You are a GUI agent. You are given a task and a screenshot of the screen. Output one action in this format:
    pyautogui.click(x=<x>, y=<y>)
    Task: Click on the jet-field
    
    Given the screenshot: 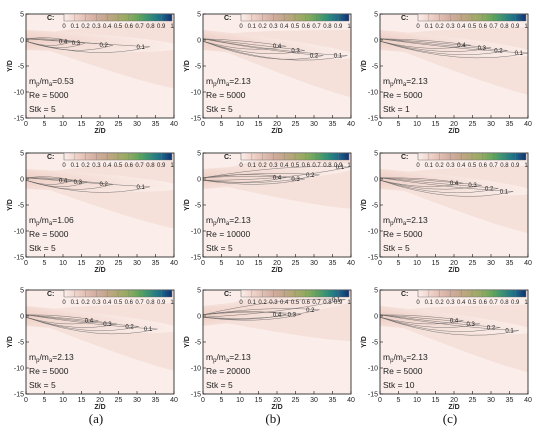 What is the action you would take?
    pyautogui.click(x=277, y=315)
    